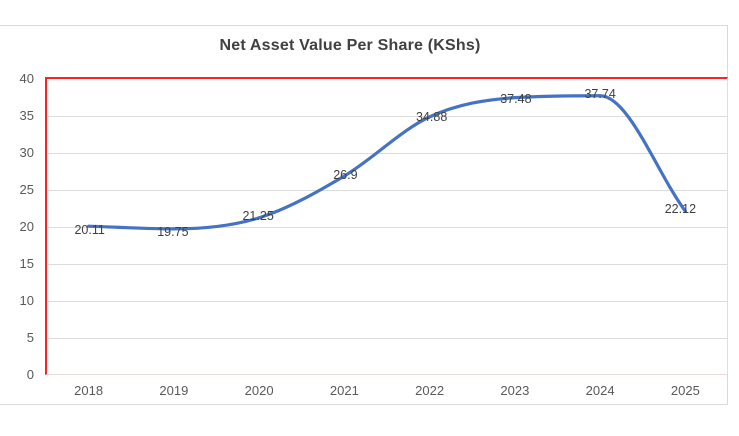 This screenshot has height=436, width=739. What do you see at coordinates (515, 390) in the screenshot?
I see `x-tick-label: 2023` at bounding box center [515, 390].